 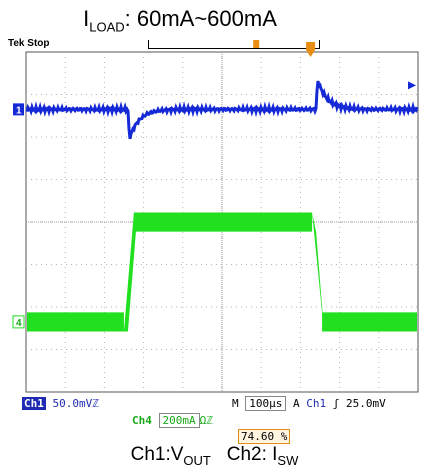 I want to click on record-position-icon, so click(x=256, y=44).